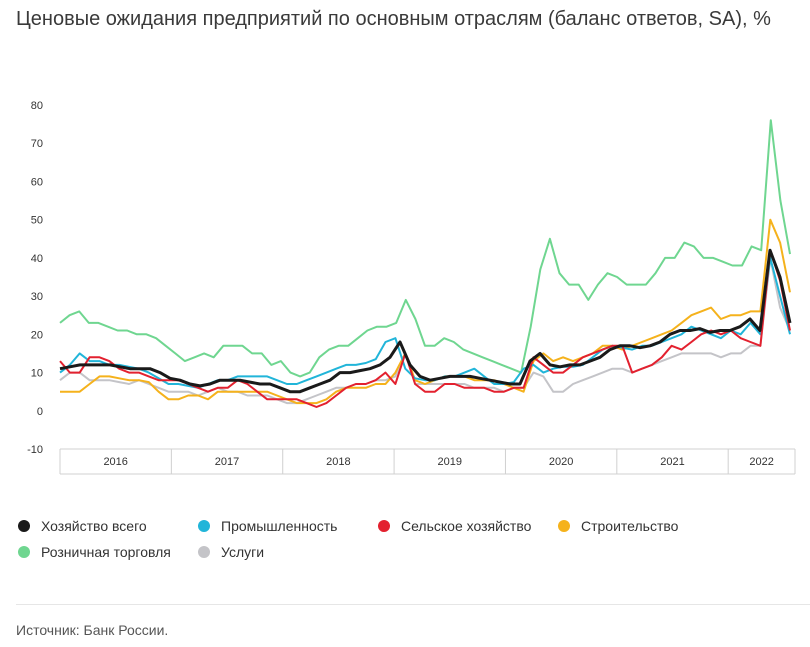 The image size is (810, 647). Describe the element at coordinates (94, 526) in the screenshot. I see `legend-label: Хозяйство всего` at that location.